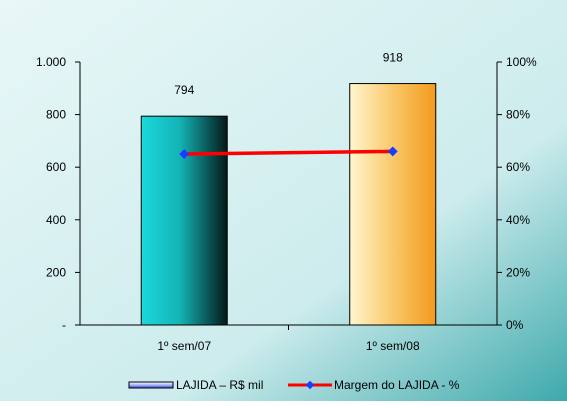 The width and height of the screenshot is (567, 406). Describe the element at coordinates (310, 385) in the screenshot. I see `legend-line-marker` at that location.